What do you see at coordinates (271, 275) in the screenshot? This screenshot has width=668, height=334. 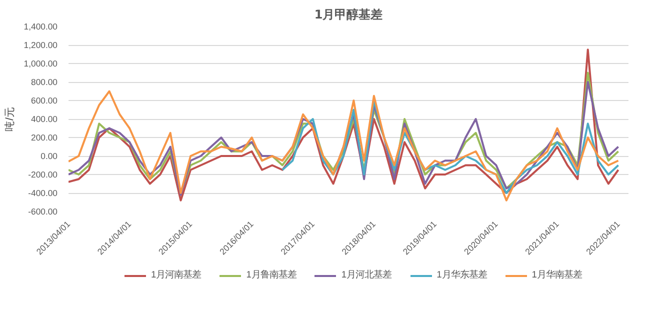 I see `legend-label: 1月鲁南基差` at bounding box center [271, 275].